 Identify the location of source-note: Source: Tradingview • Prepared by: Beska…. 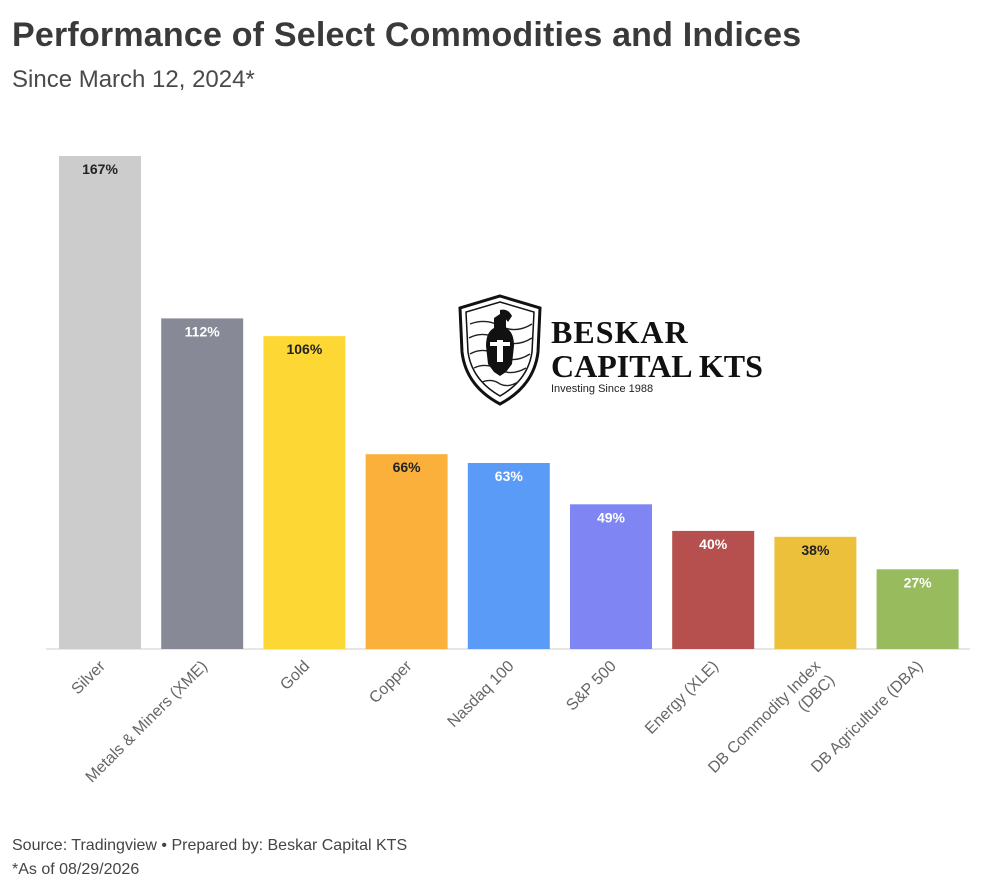
(210, 845).